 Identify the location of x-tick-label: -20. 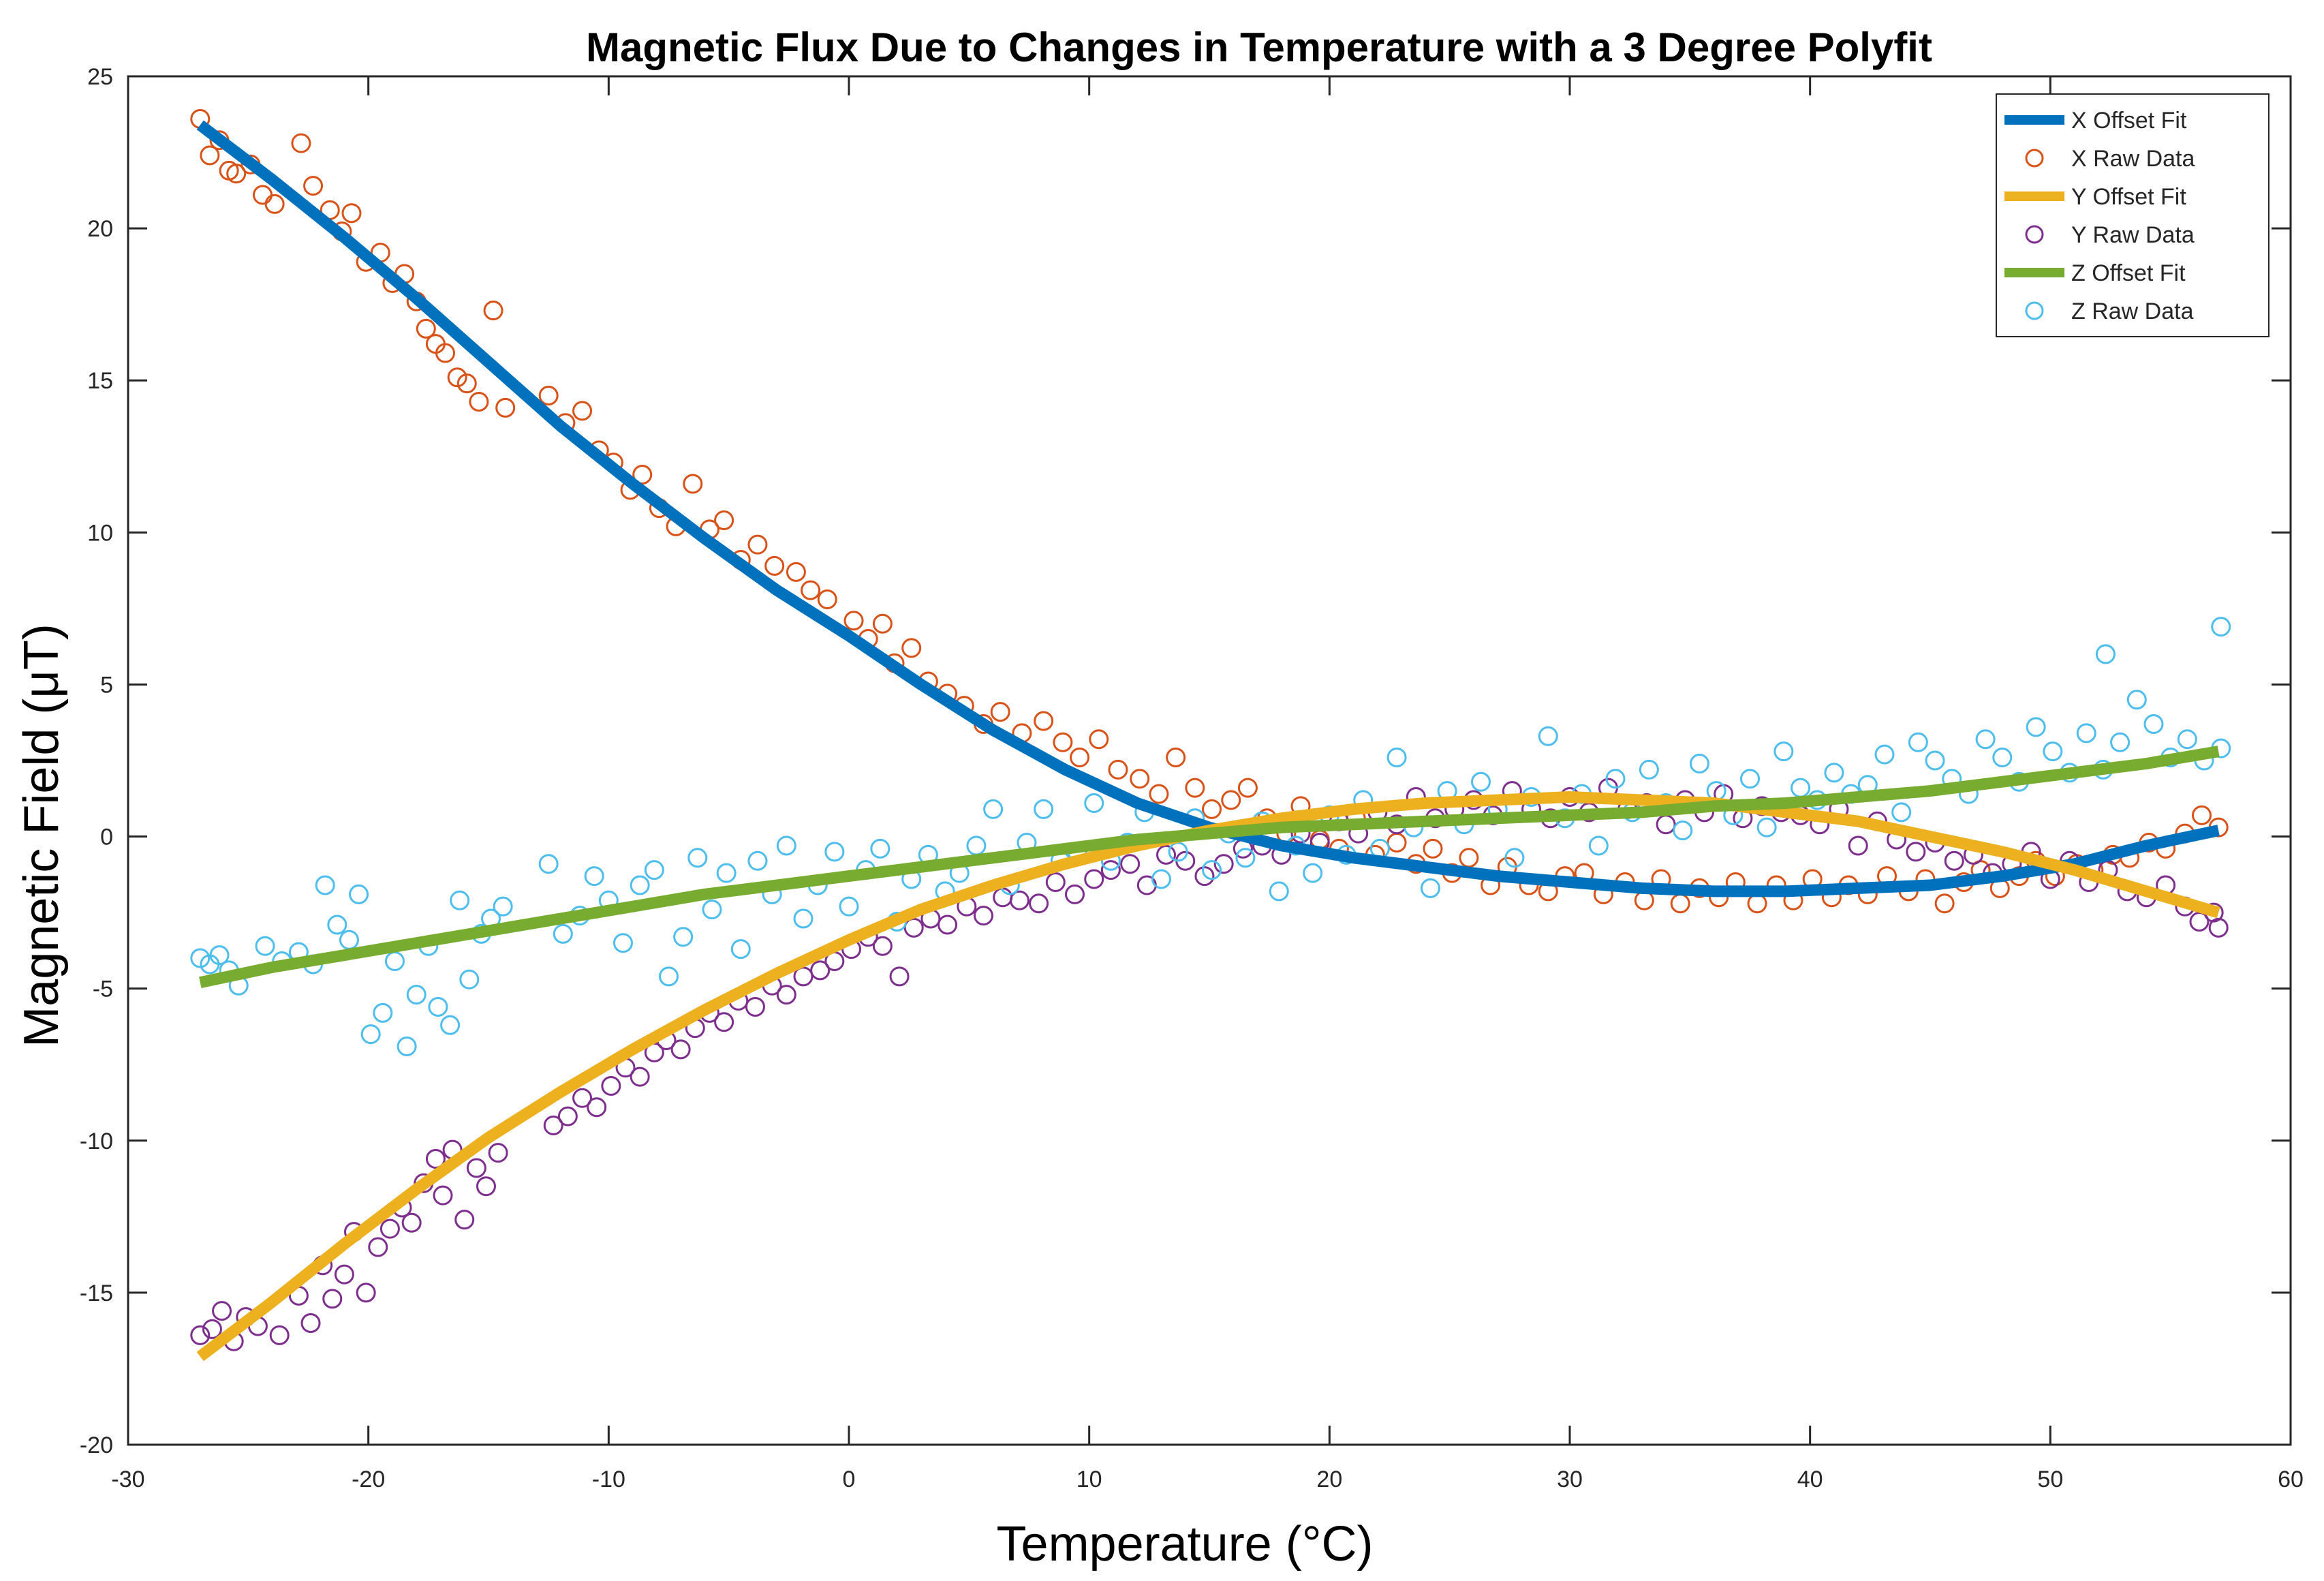
(369, 1479).